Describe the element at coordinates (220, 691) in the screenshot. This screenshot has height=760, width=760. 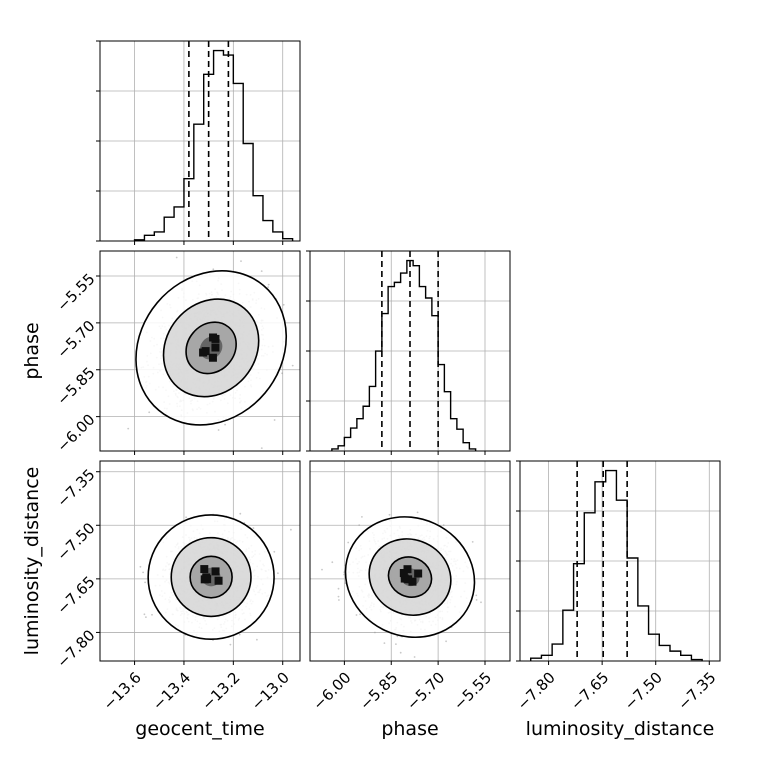
I see `x-tick-label-geocent_time: −13.2` at that location.